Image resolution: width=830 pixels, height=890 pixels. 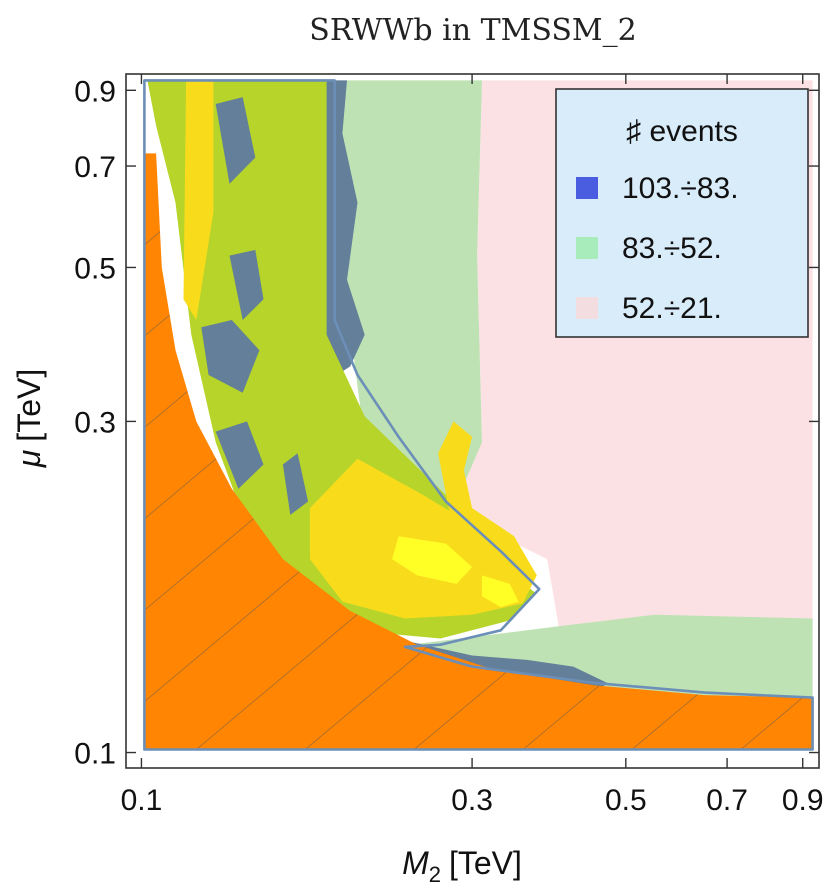 What do you see at coordinates (626, 800) in the screenshot?
I see `x-tick-label: 0.5` at bounding box center [626, 800].